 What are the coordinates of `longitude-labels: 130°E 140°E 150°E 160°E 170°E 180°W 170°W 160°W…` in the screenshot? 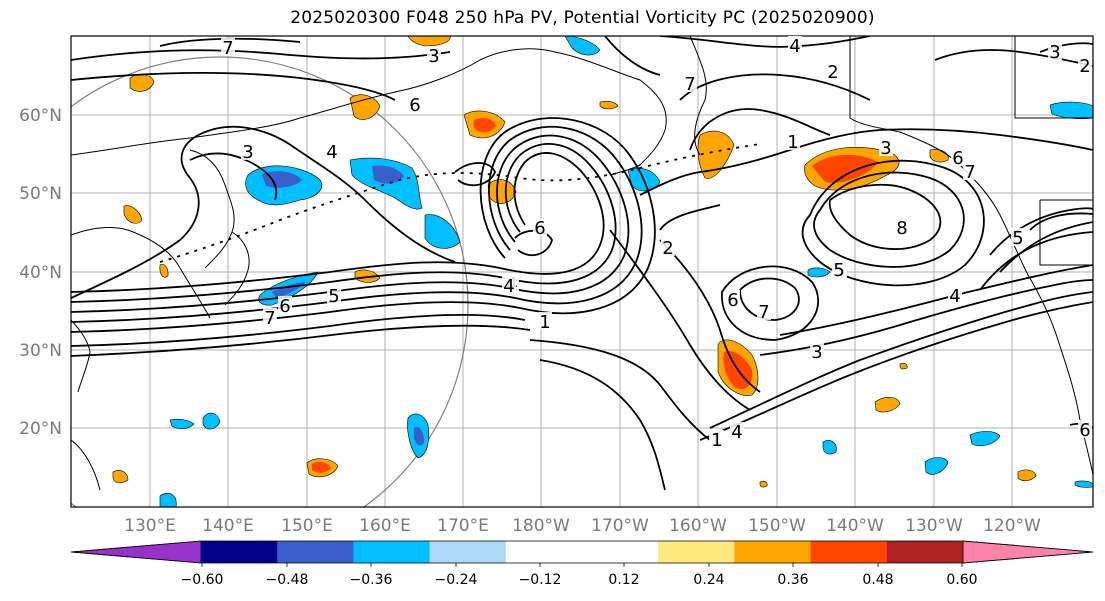 It's located at (582, 526).